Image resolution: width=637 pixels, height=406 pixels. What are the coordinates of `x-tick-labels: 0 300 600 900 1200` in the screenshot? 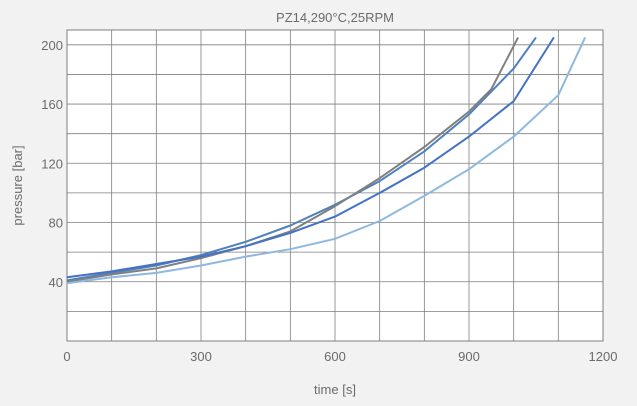 It's located at (340, 356).